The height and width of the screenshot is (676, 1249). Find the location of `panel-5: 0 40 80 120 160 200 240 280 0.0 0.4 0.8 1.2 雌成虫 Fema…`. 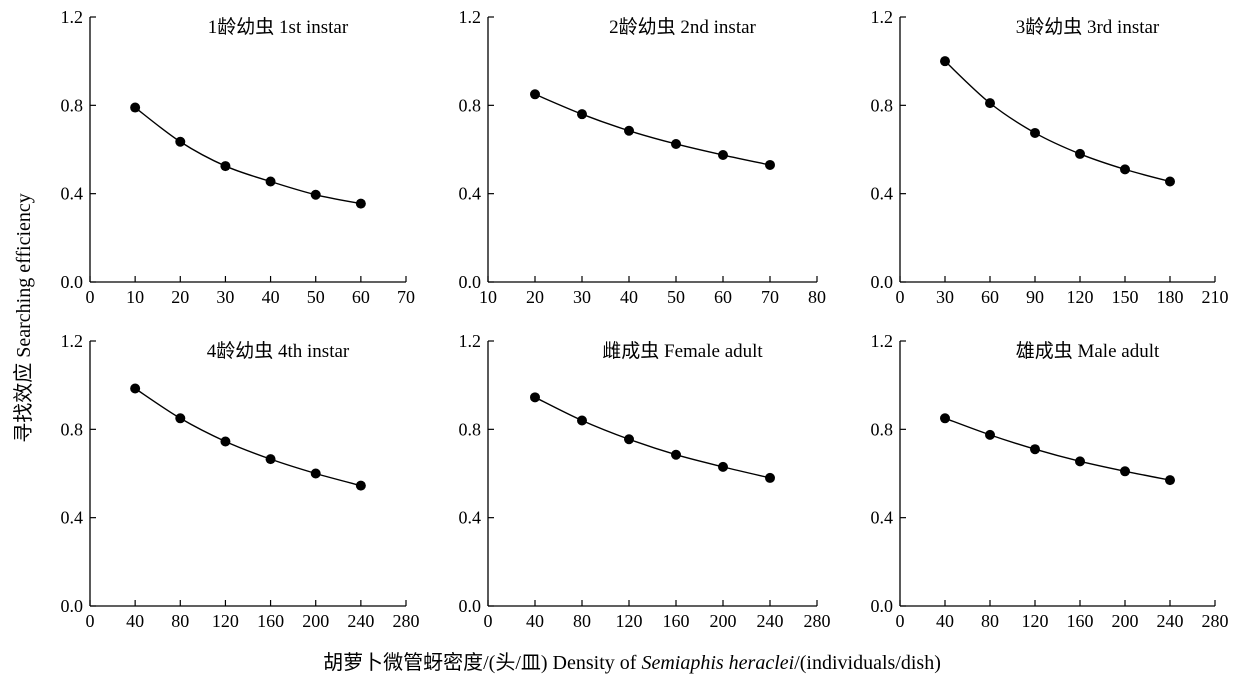

panel-5: 0 40 80 120 160 200 240 280 0.0 0.4 0.8 1.2 雌成虫 Fema… is located at coordinates (645, 481).